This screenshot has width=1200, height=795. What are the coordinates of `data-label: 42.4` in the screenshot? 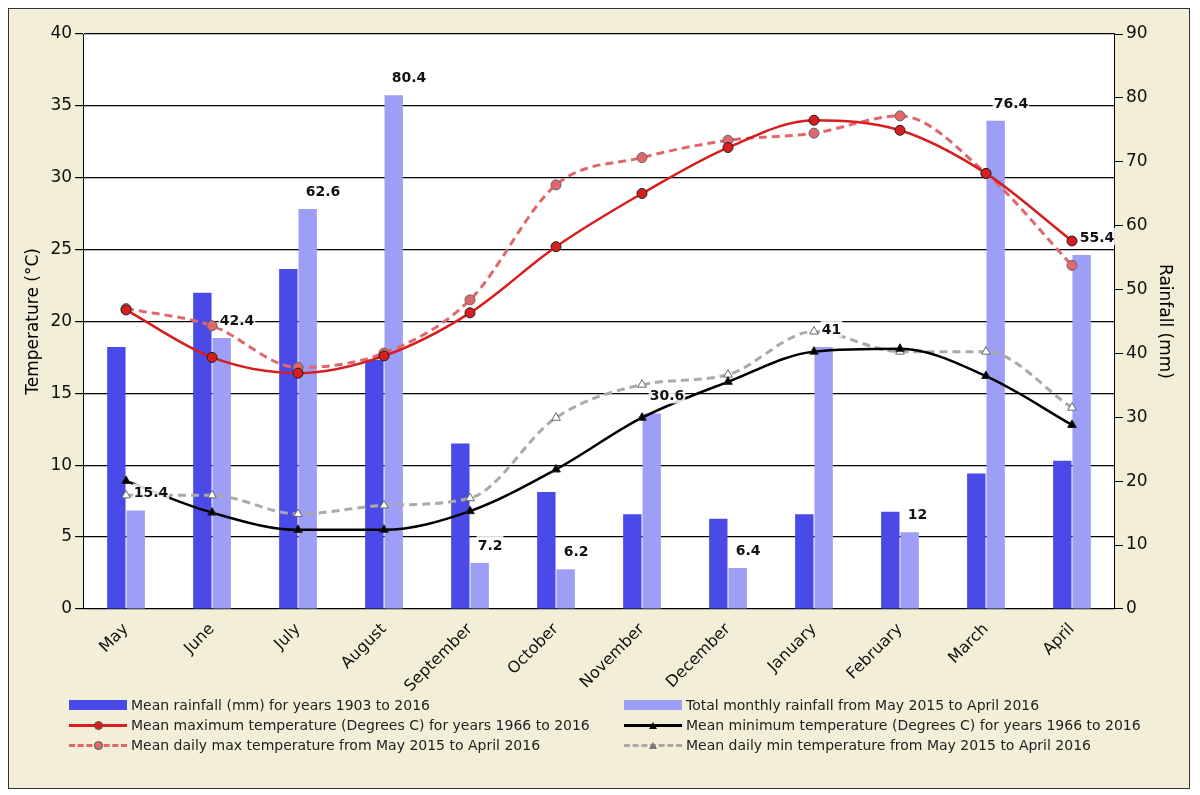 It's located at (237, 319).